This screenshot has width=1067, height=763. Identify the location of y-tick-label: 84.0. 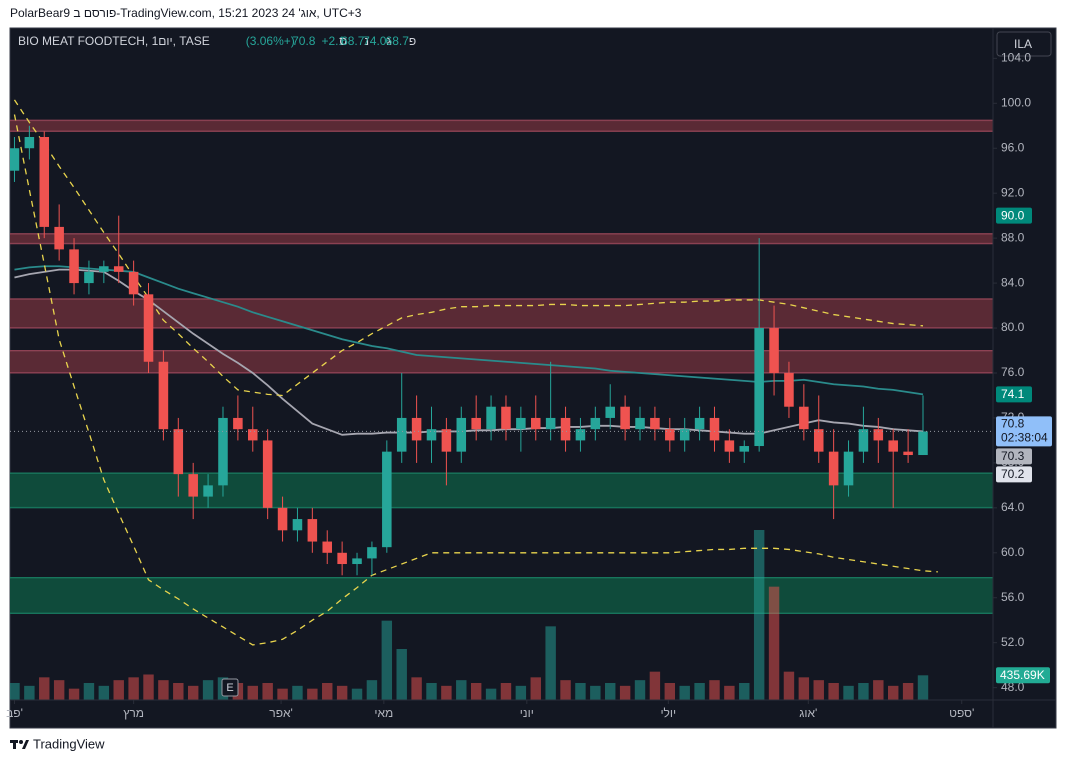
(1013, 282).